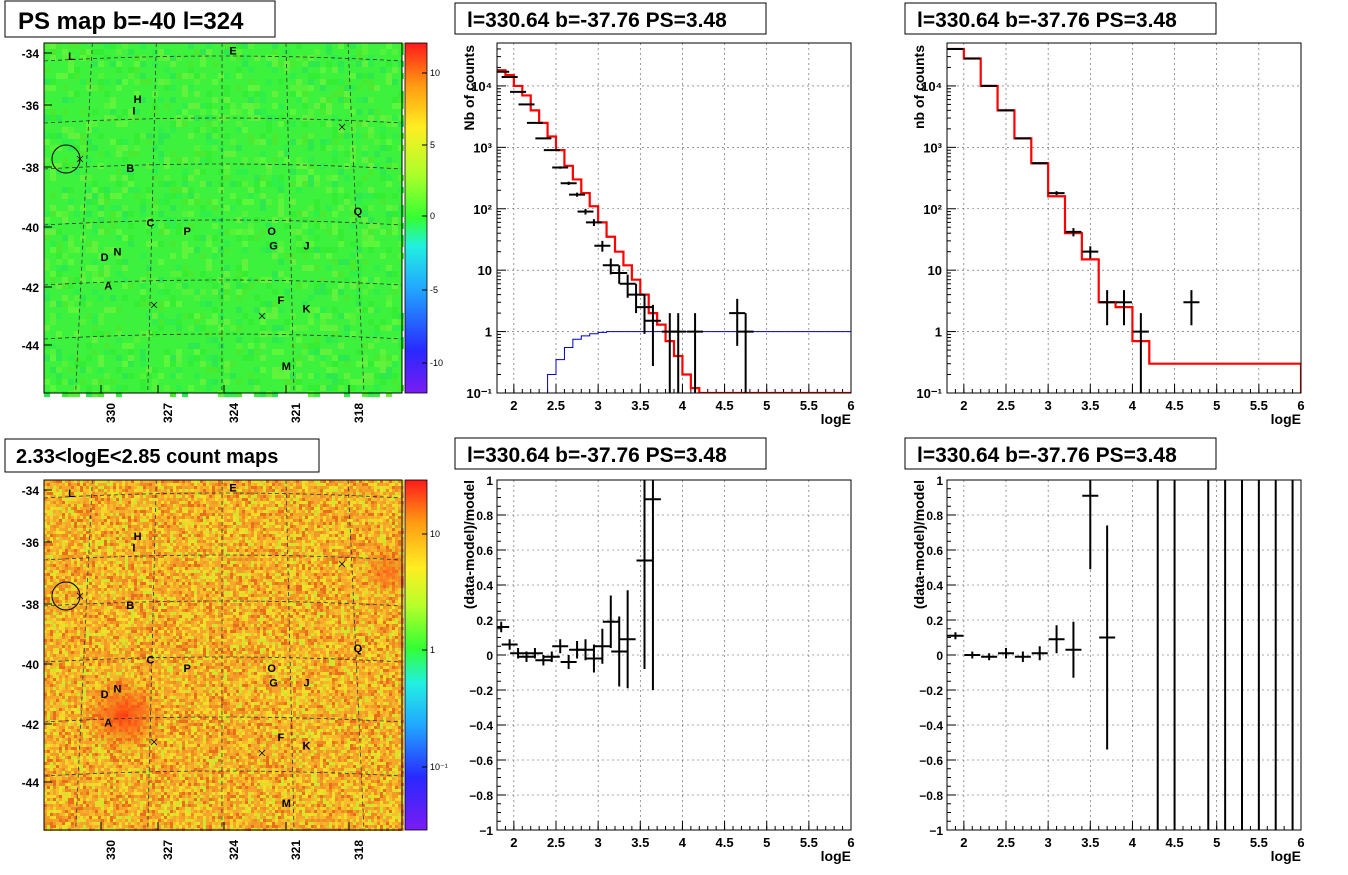  I want to click on source-label: C, so click(151, 224).